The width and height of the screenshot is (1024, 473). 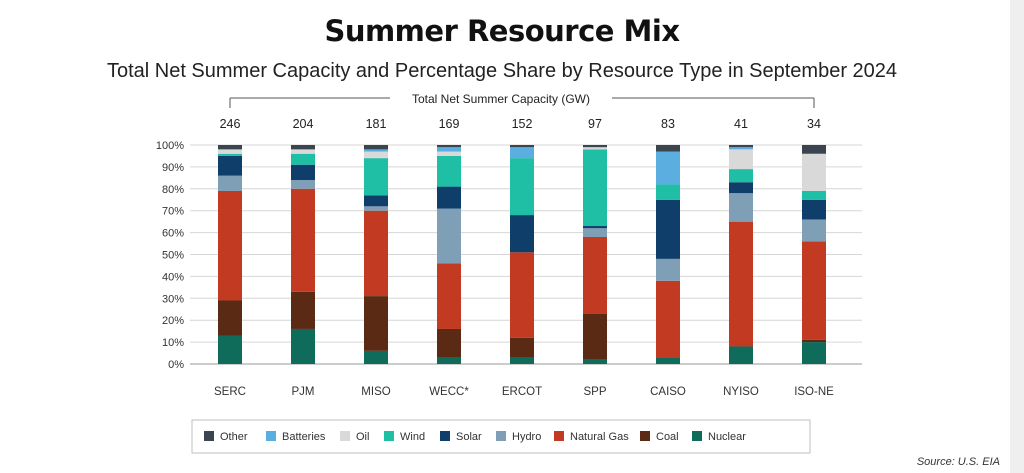 I want to click on capacity-value: 34, so click(x=814, y=124).